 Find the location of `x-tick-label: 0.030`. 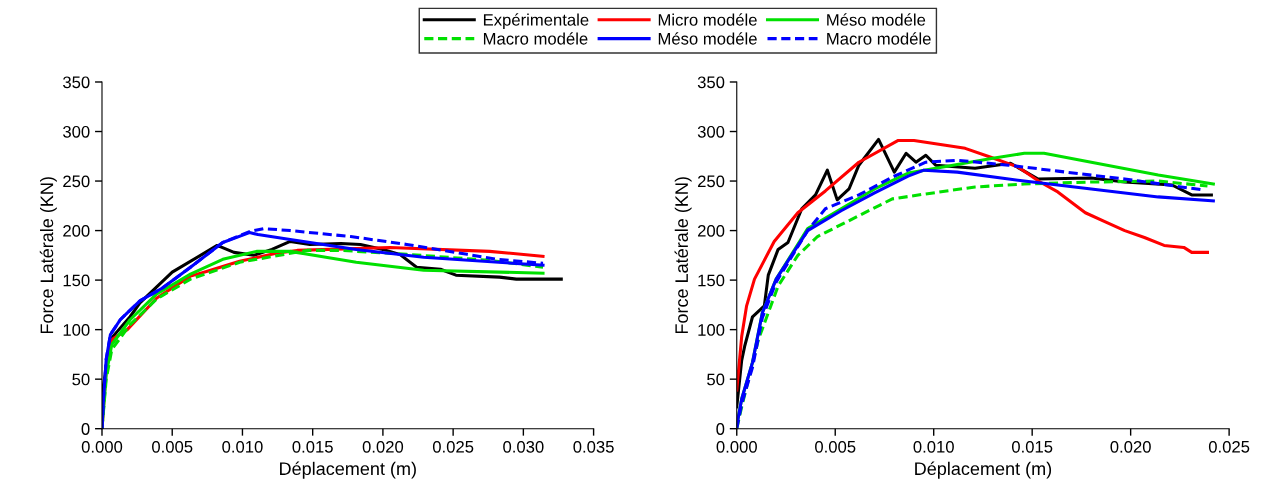

x-tick-label: 0.030 is located at coordinates (523, 446).